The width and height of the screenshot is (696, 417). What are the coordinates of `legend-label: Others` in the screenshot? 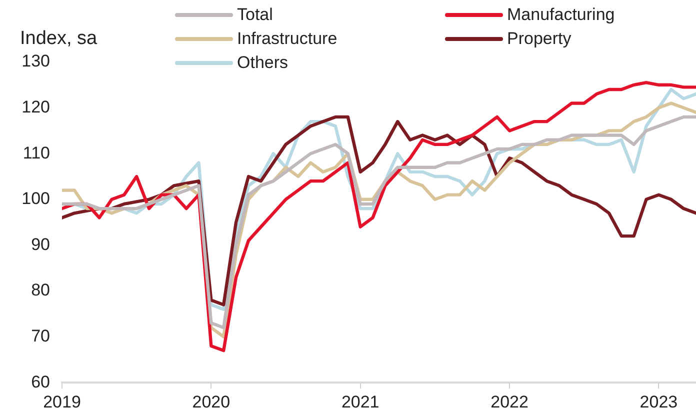 It's located at (262, 63).